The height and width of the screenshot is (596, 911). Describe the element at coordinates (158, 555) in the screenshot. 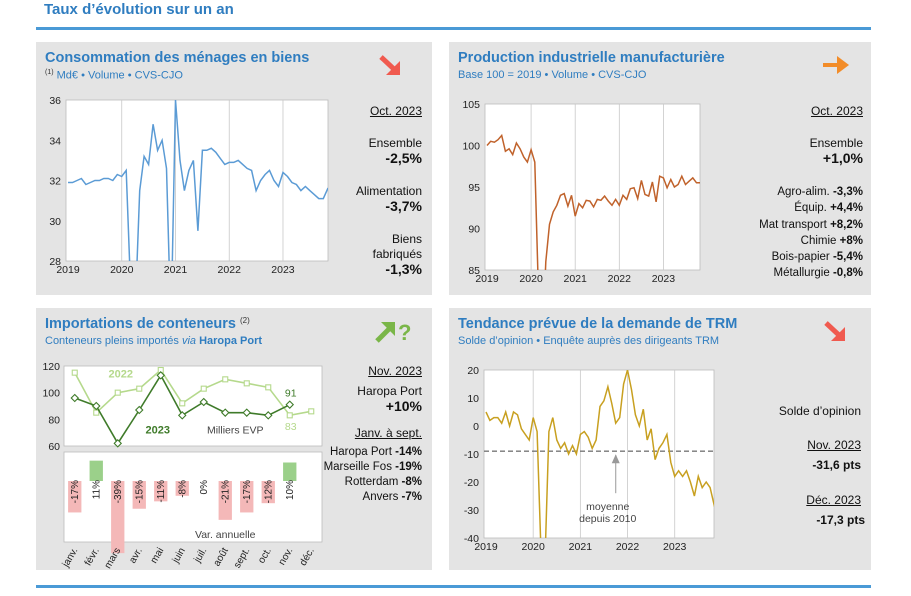

I see `x-tick-label: mai` at that location.